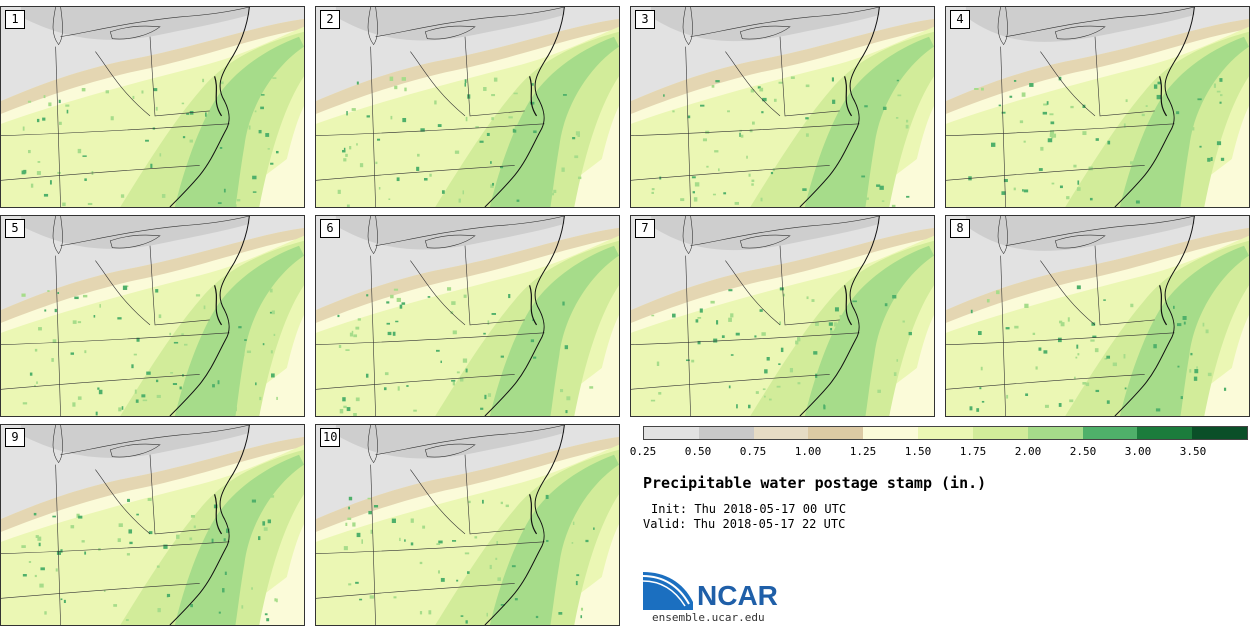 Image resolution: width=1260 pixels, height=627 pixels. I want to click on colorbar-tick-label: 1.75, so click(973, 451).